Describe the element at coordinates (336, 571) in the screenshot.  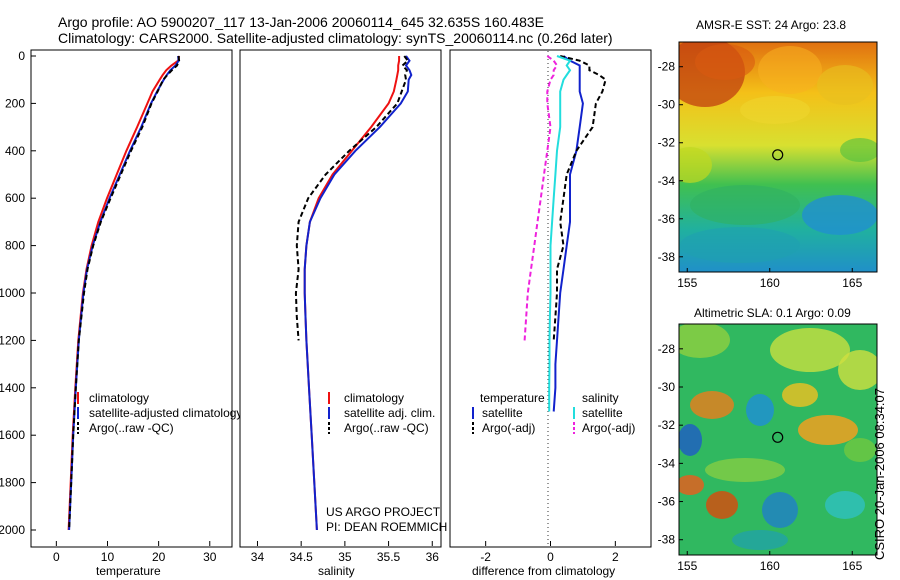
I see `salinity-x-label: salinity` at that location.